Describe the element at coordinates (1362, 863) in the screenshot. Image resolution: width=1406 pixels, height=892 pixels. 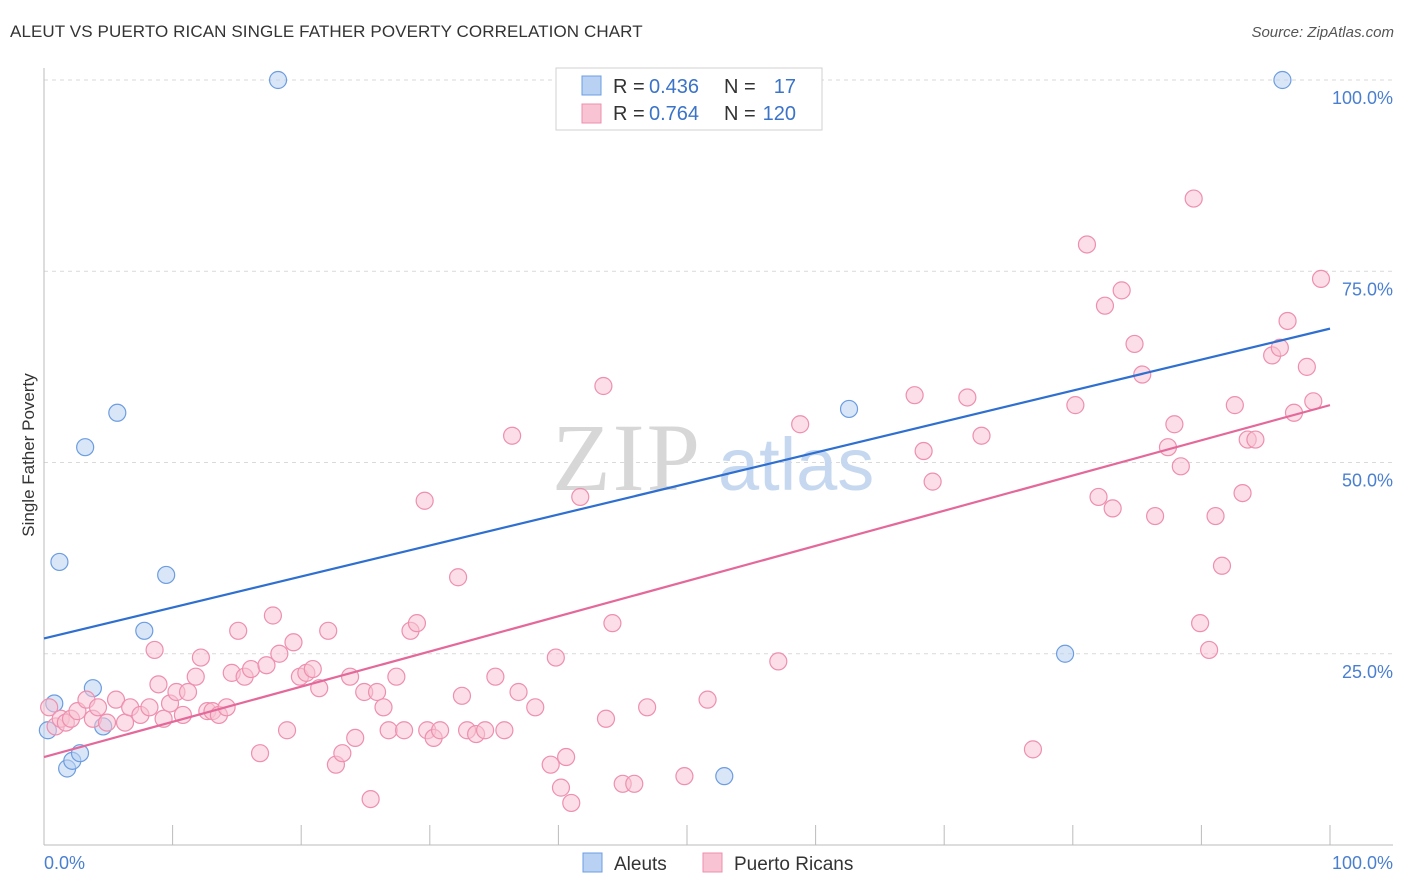
I see `x-tick-label-right: 100.0%` at that location.